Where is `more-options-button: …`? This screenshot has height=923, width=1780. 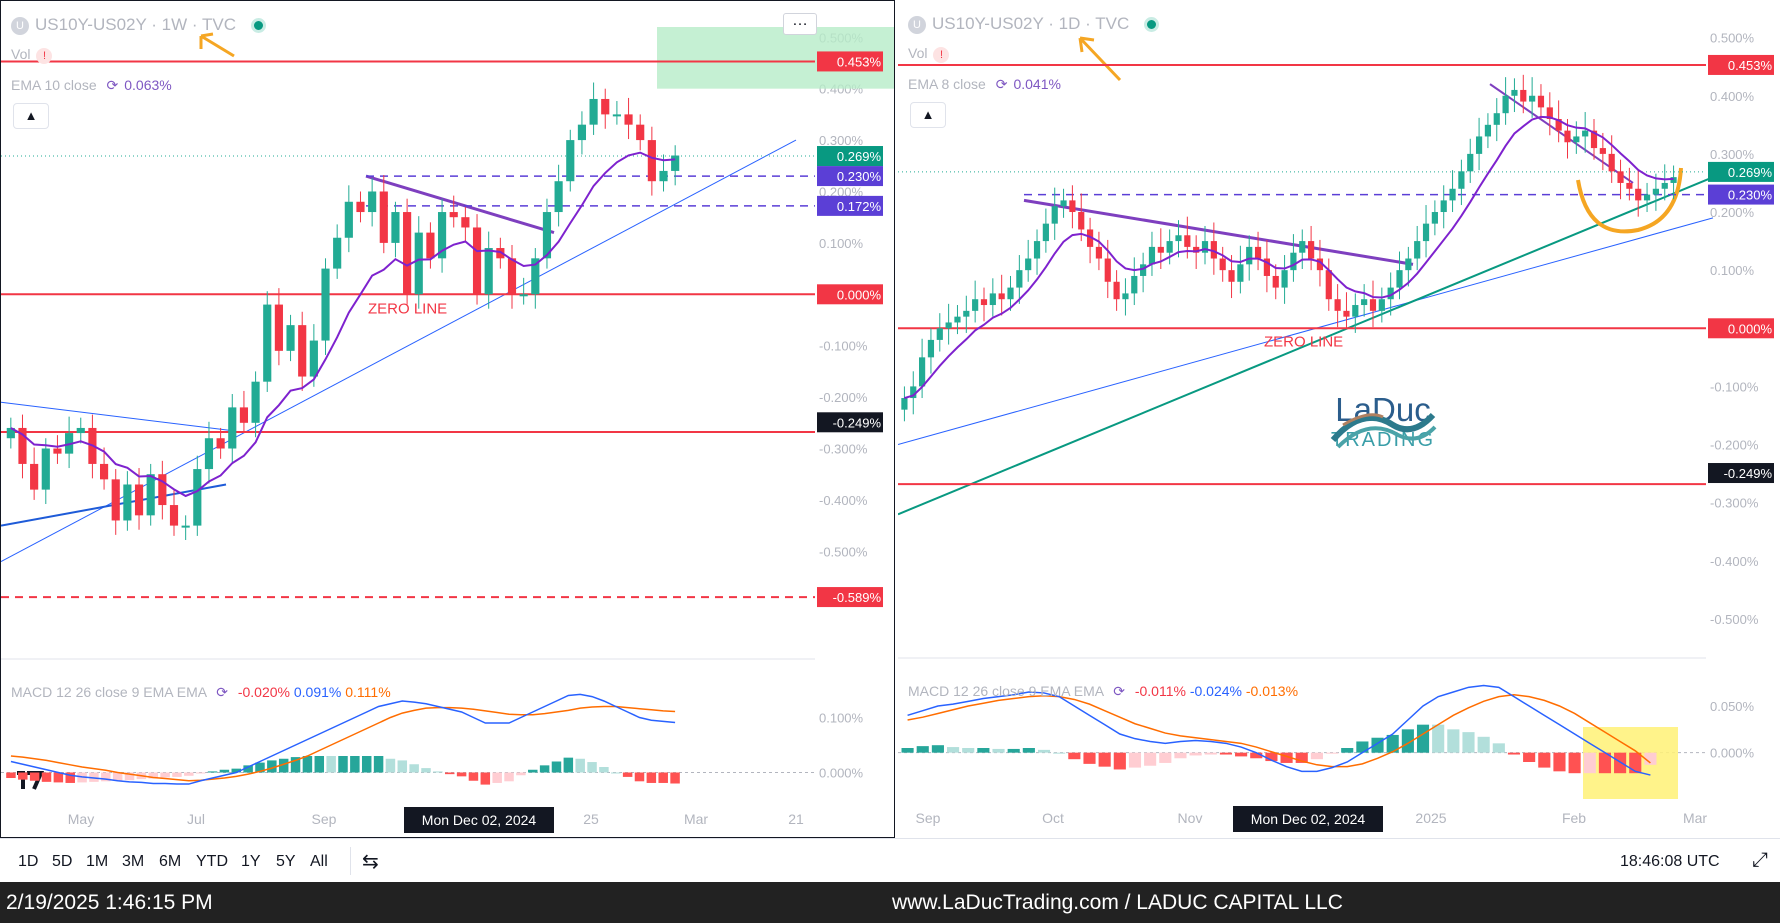 more-options-button: … is located at coordinates (800, 24).